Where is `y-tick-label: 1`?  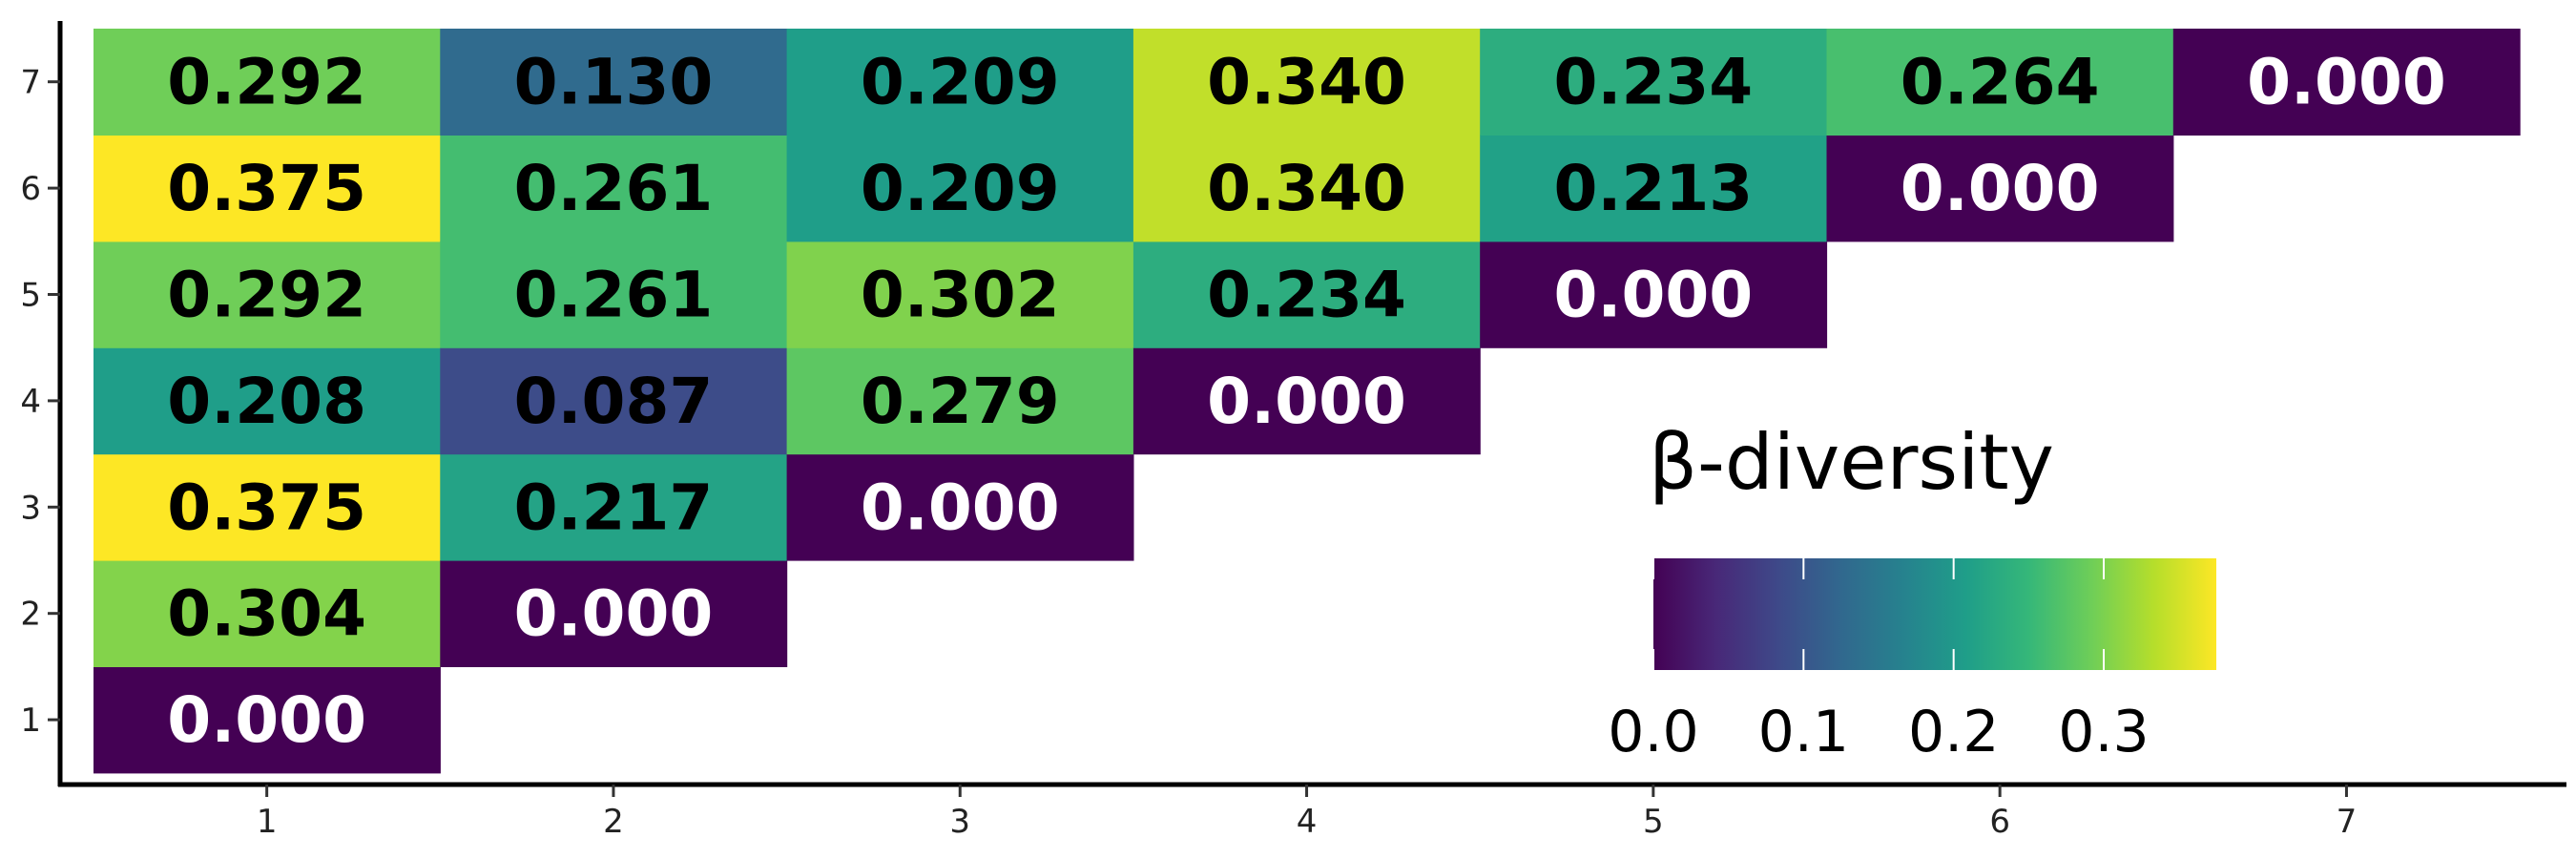 y-tick-label: 1 is located at coordinates (30, 721).